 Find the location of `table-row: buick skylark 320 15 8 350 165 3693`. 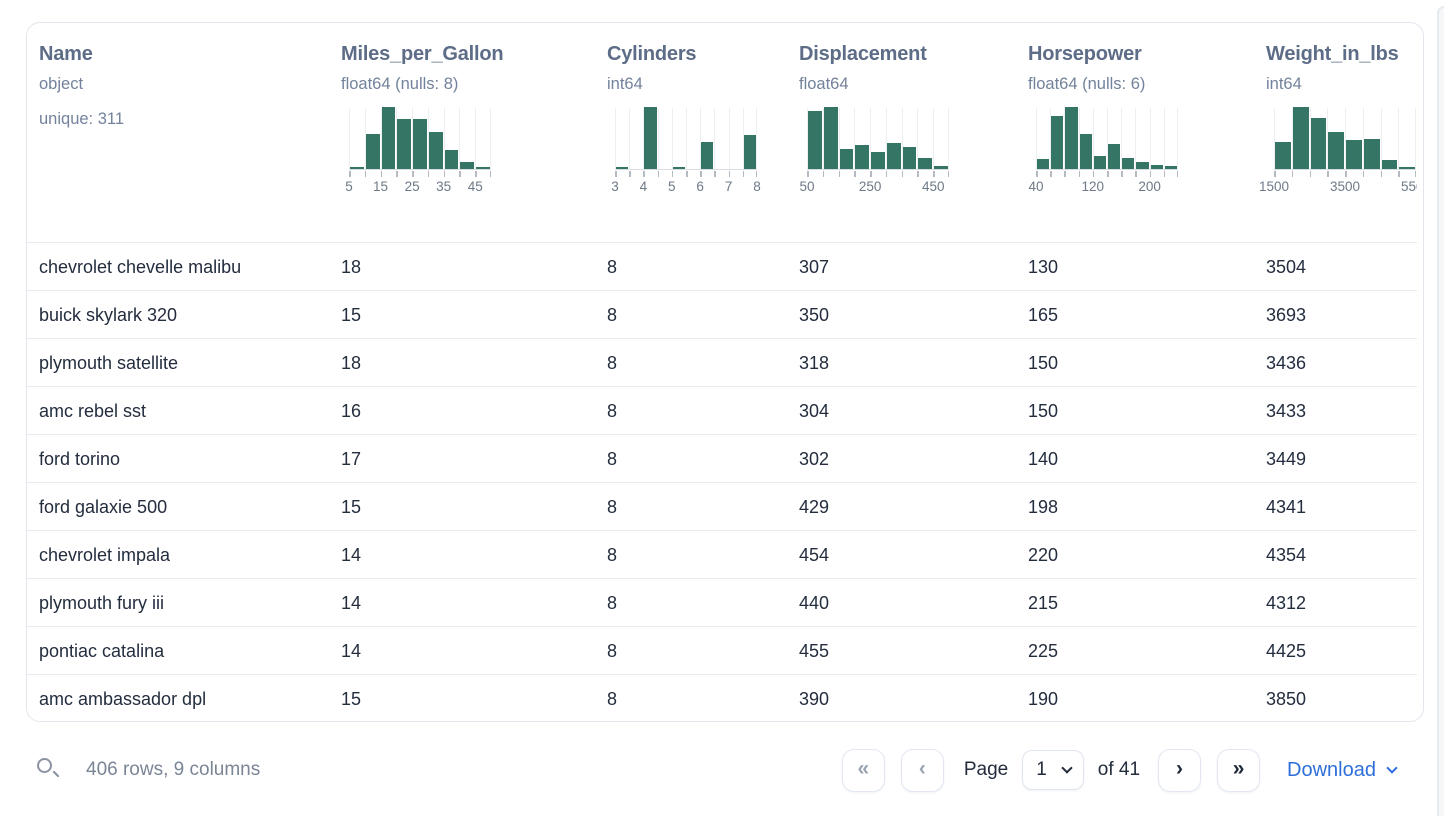

table-row: buick skylark 320 15 8 350 165 3693 is located at coordinates (722, 314).